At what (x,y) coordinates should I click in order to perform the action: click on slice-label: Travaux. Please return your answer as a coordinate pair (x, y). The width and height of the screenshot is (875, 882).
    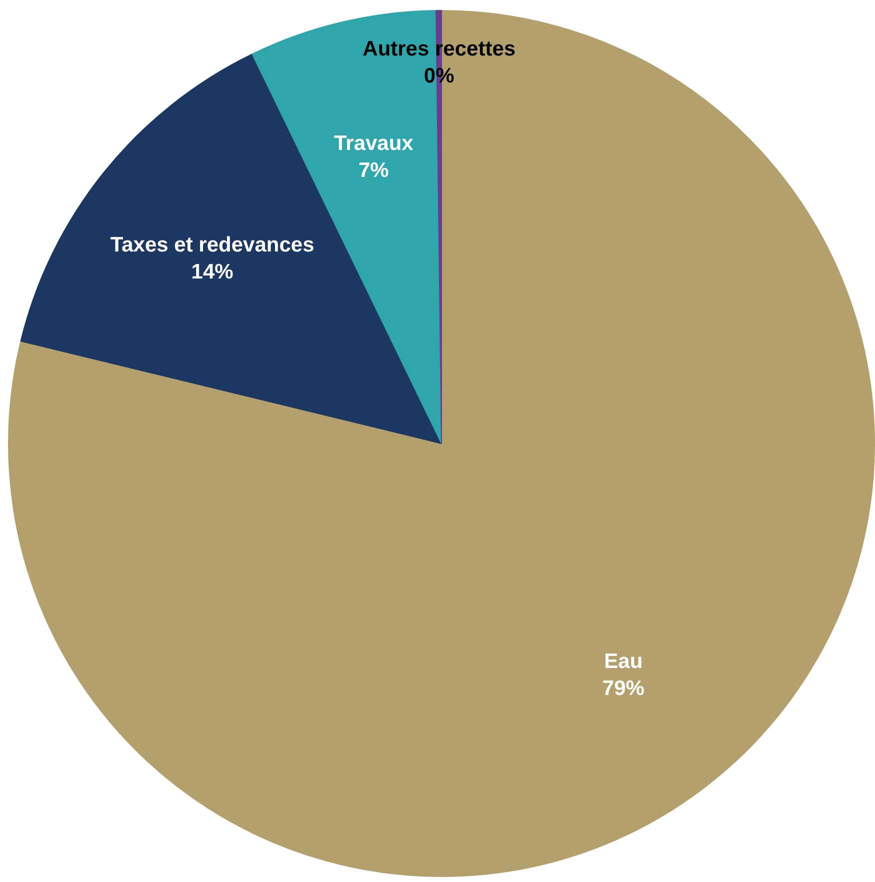
    Looking at the image, I should click on (374, 143).